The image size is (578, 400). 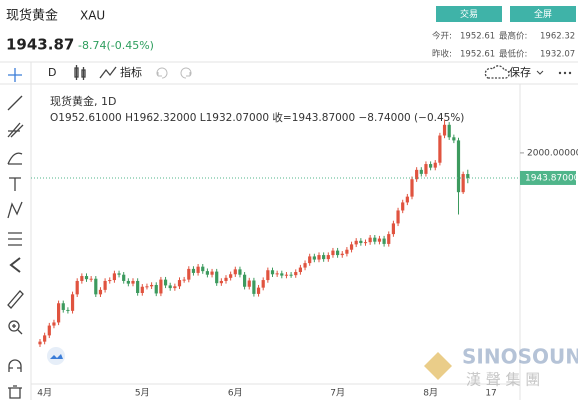 I want to click on y-tick-label: 2000.00000, so click(x=552, y=153).